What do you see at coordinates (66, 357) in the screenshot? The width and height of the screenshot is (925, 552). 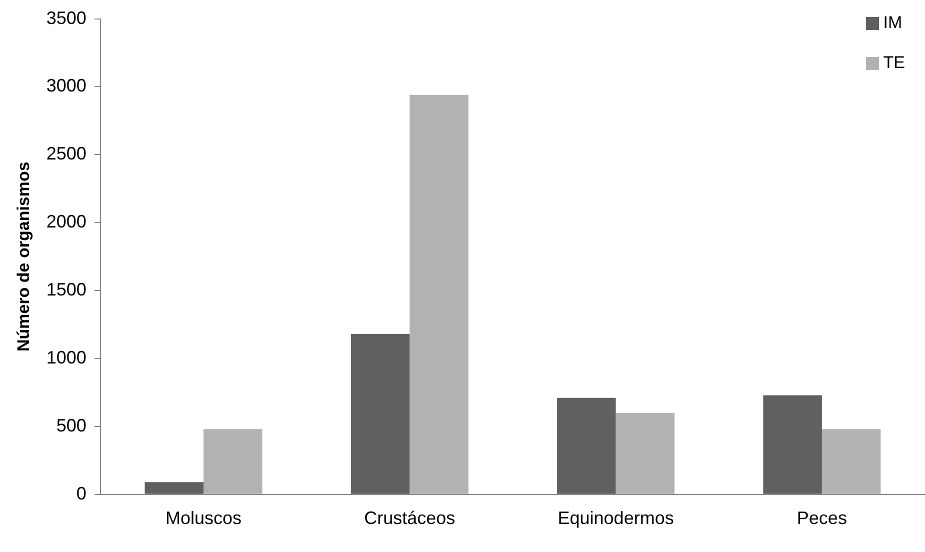 I see `y-tick-label: 1000` at bounding box center [66, 357].